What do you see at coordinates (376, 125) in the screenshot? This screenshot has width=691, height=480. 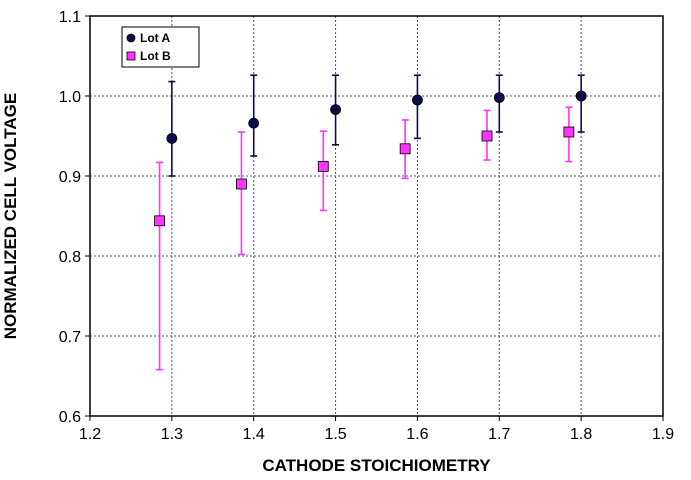 I see `series-lot-a` at bounding box center [376, 125].